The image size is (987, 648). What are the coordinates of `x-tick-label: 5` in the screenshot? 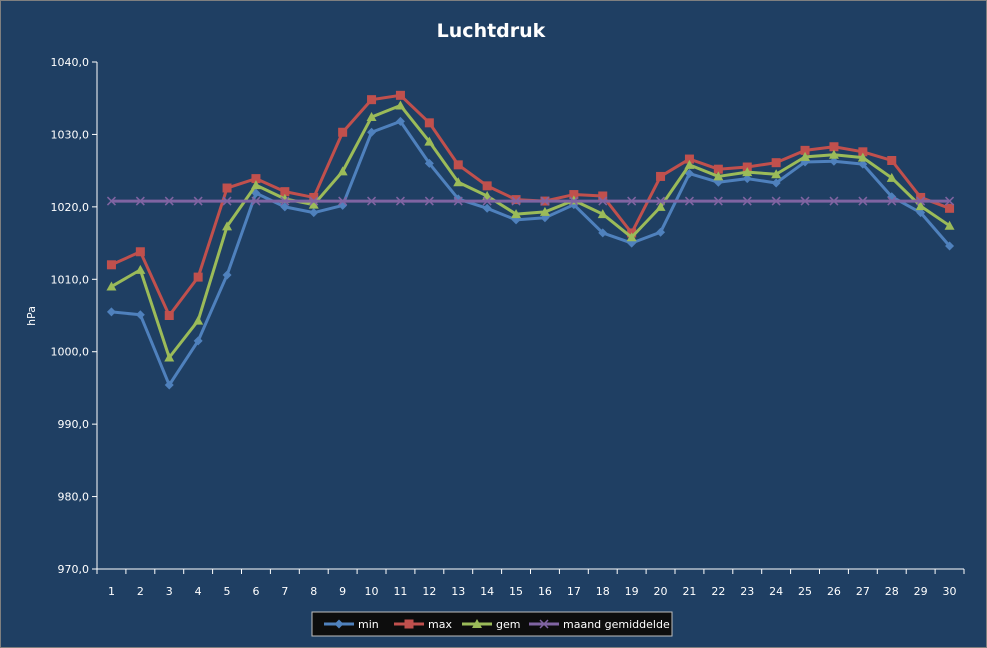 It's located at (227, 591).